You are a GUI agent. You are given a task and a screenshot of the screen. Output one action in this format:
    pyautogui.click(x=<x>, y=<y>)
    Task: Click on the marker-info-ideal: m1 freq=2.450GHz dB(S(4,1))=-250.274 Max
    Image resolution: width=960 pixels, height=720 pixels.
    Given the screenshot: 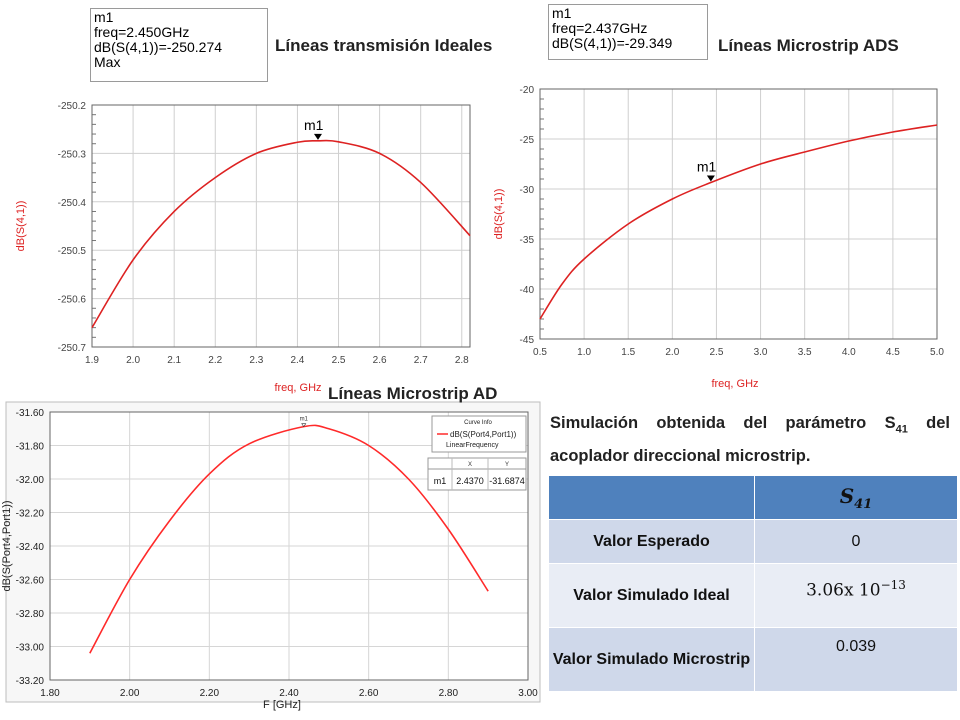 What is the action you would take?
    pyautogui.click(x=179, y=45)
    